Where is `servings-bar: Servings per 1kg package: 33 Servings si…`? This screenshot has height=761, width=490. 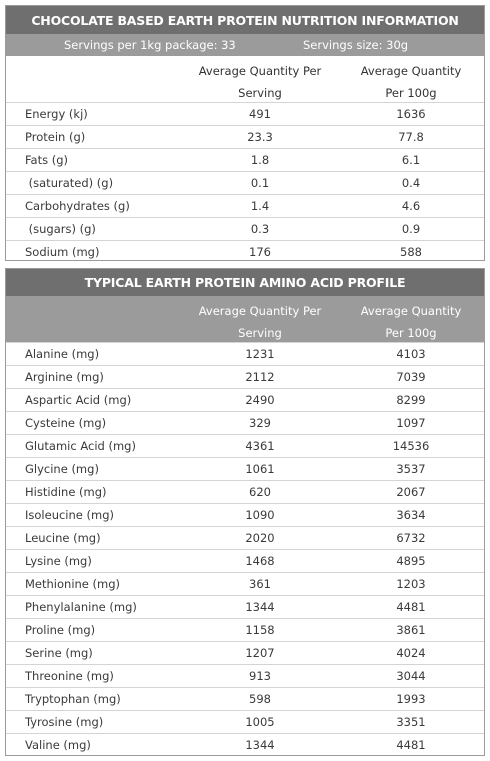
servings-bar: Servings per 1kg package: 33 Servings si… is located at coordinates (245, 45).